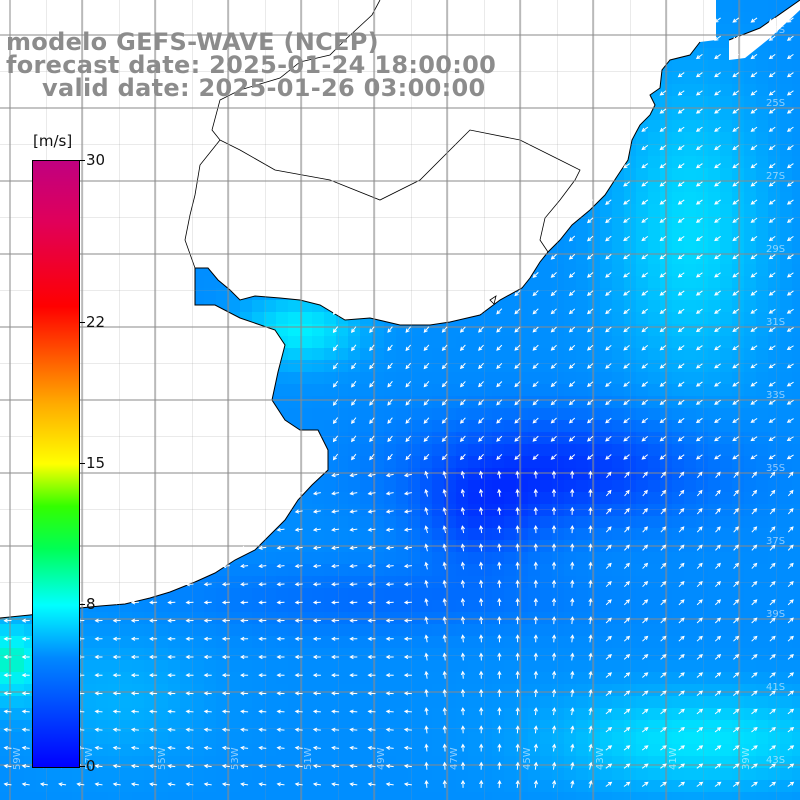 This screenshot has height=800, width=800. Describe the element at coordinates (775, 103) in the screenshot. I see `lat-label: 25S` at that location.